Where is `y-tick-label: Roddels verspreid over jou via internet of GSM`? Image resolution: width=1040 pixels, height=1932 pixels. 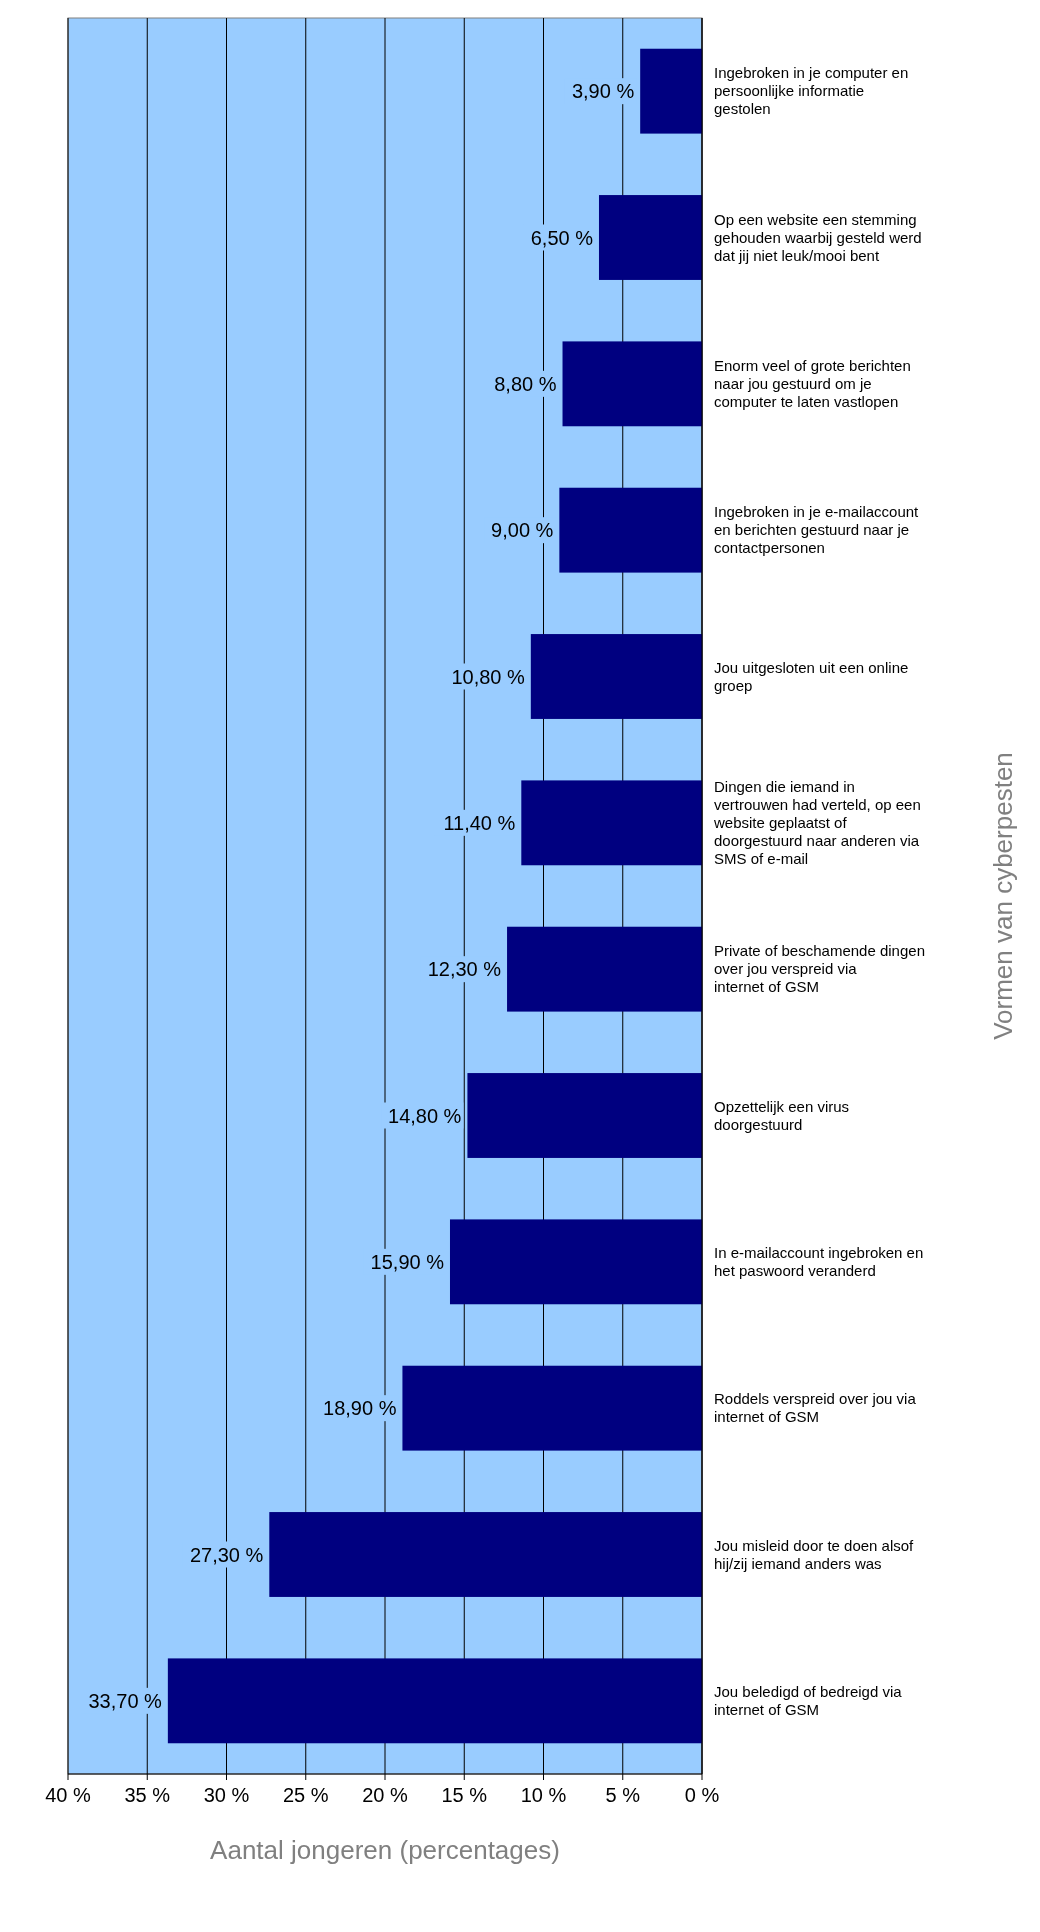 y-tick-label: Roddels verspreid over jou via internet of GSM is located at coordinates (815, 1408).